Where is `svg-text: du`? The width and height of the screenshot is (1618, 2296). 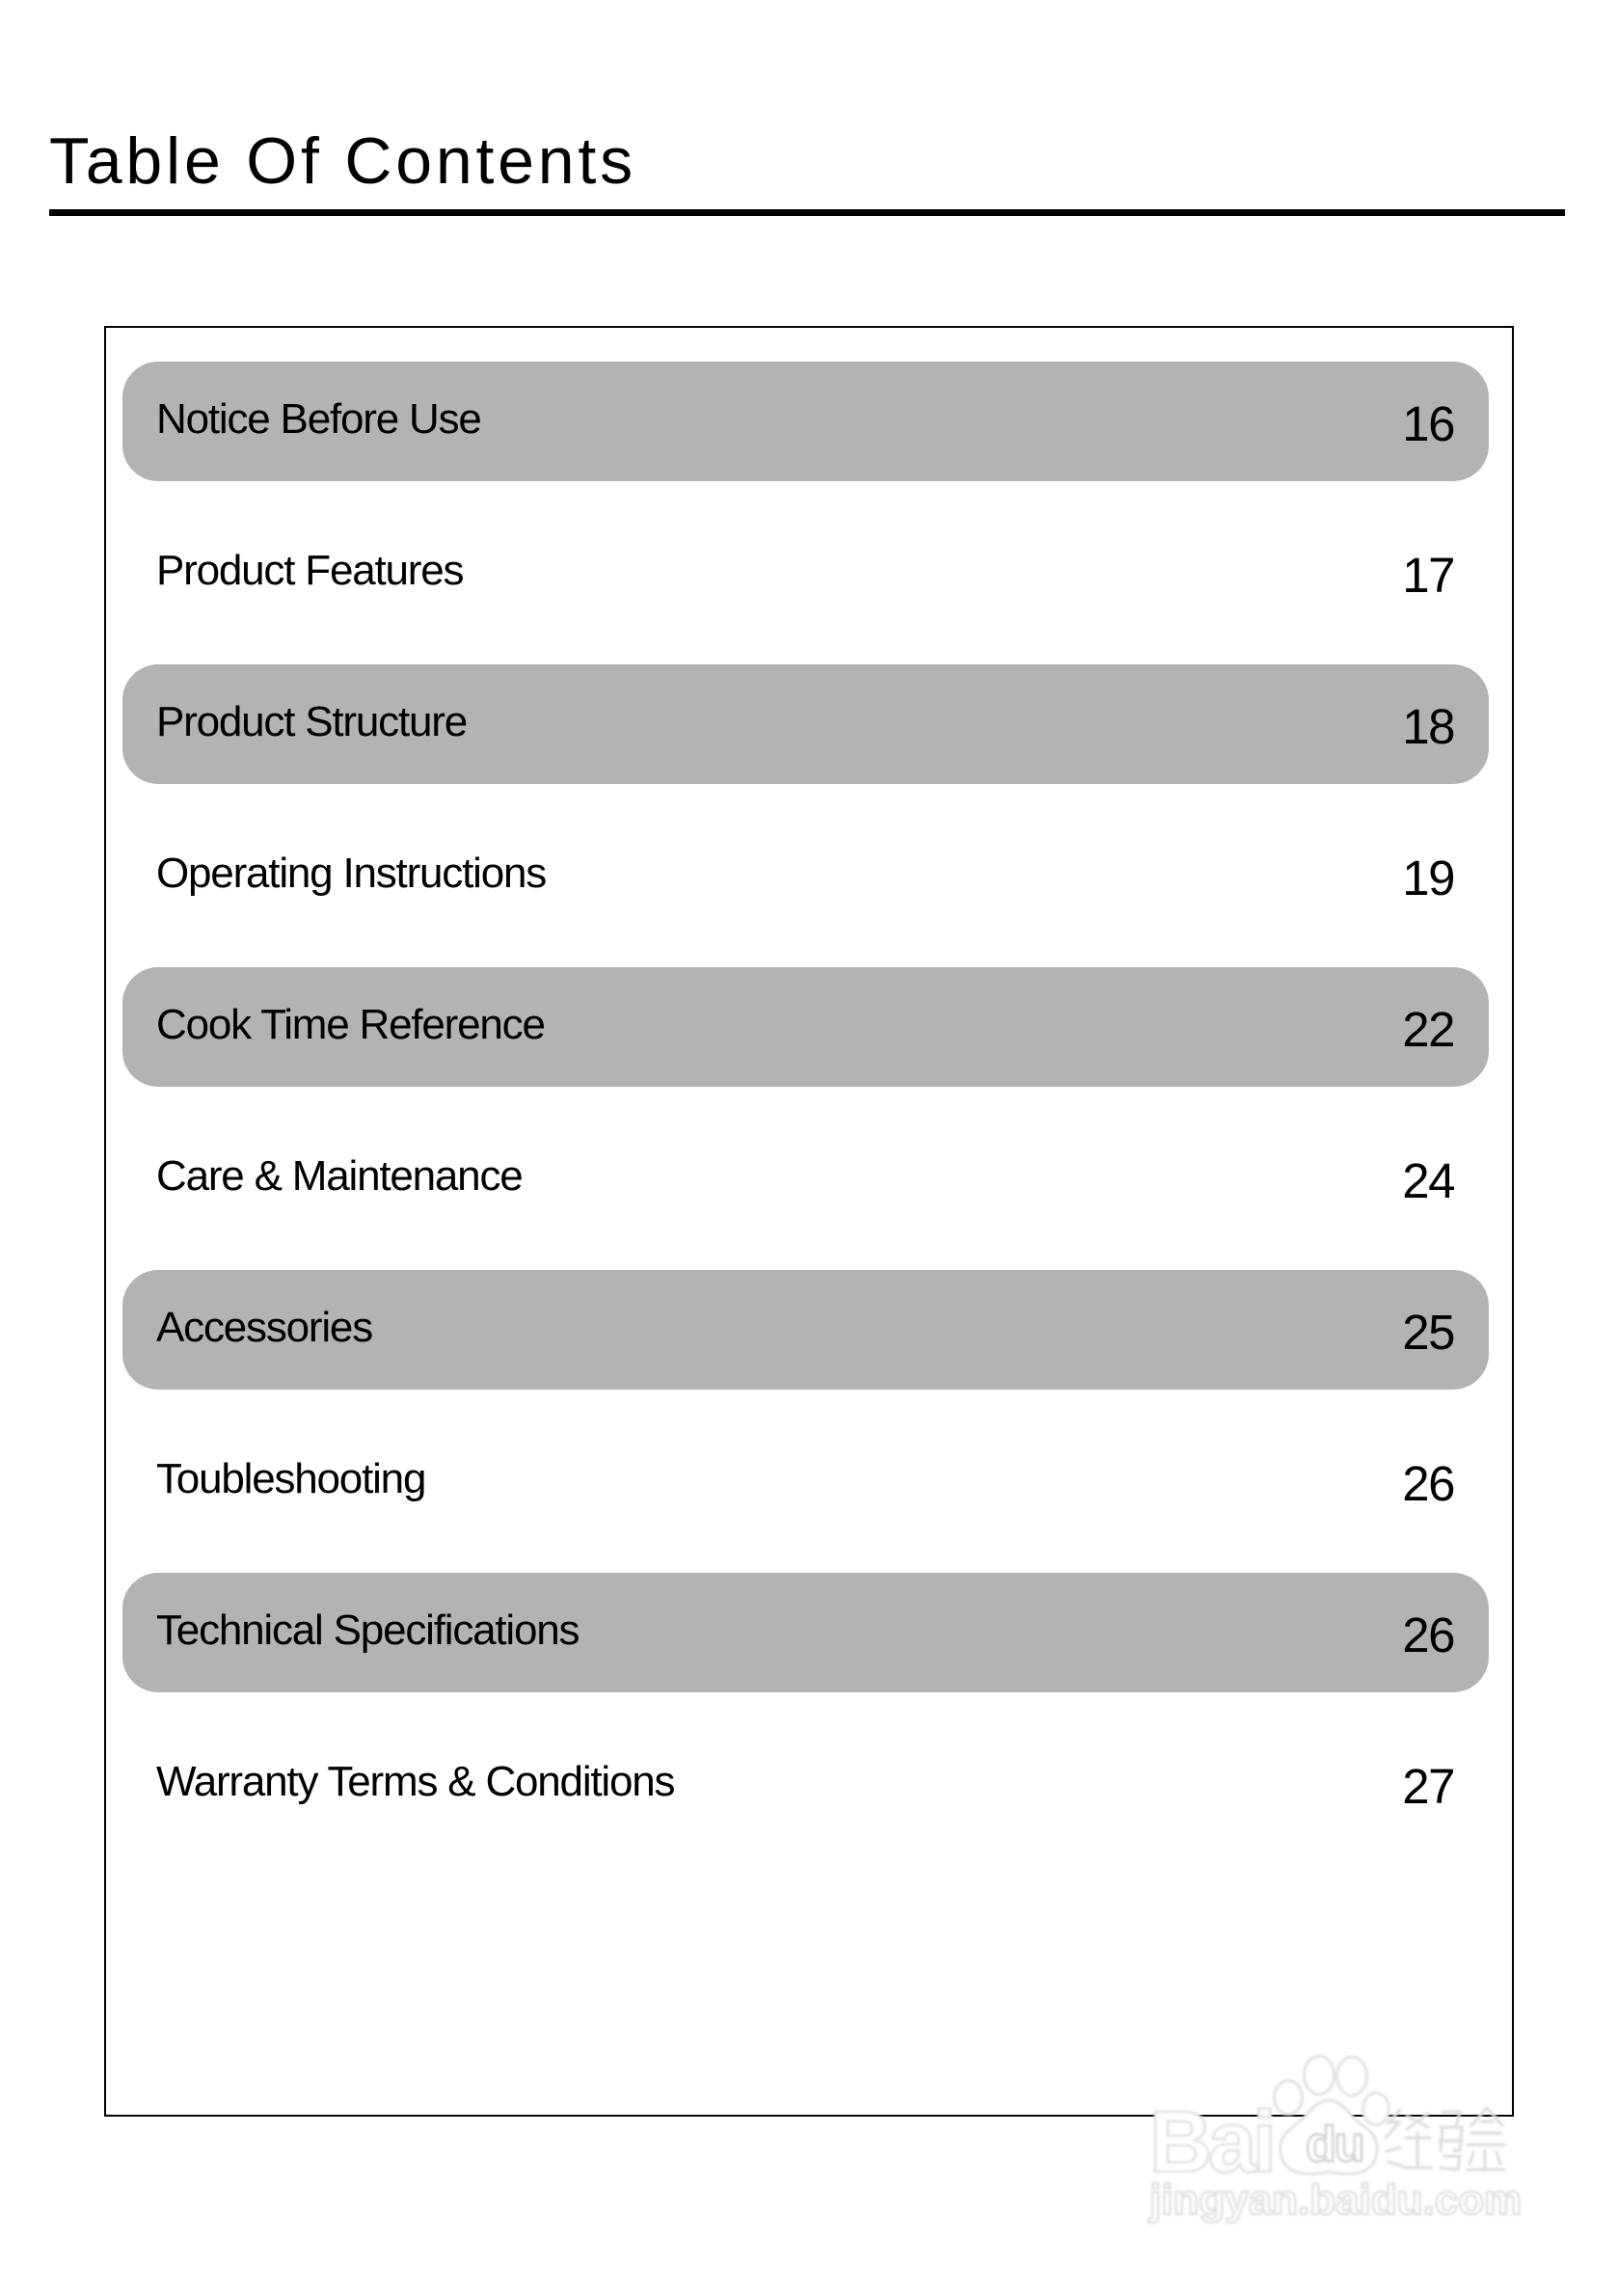
svg-text: du is located at coordinates (1334, 2145).